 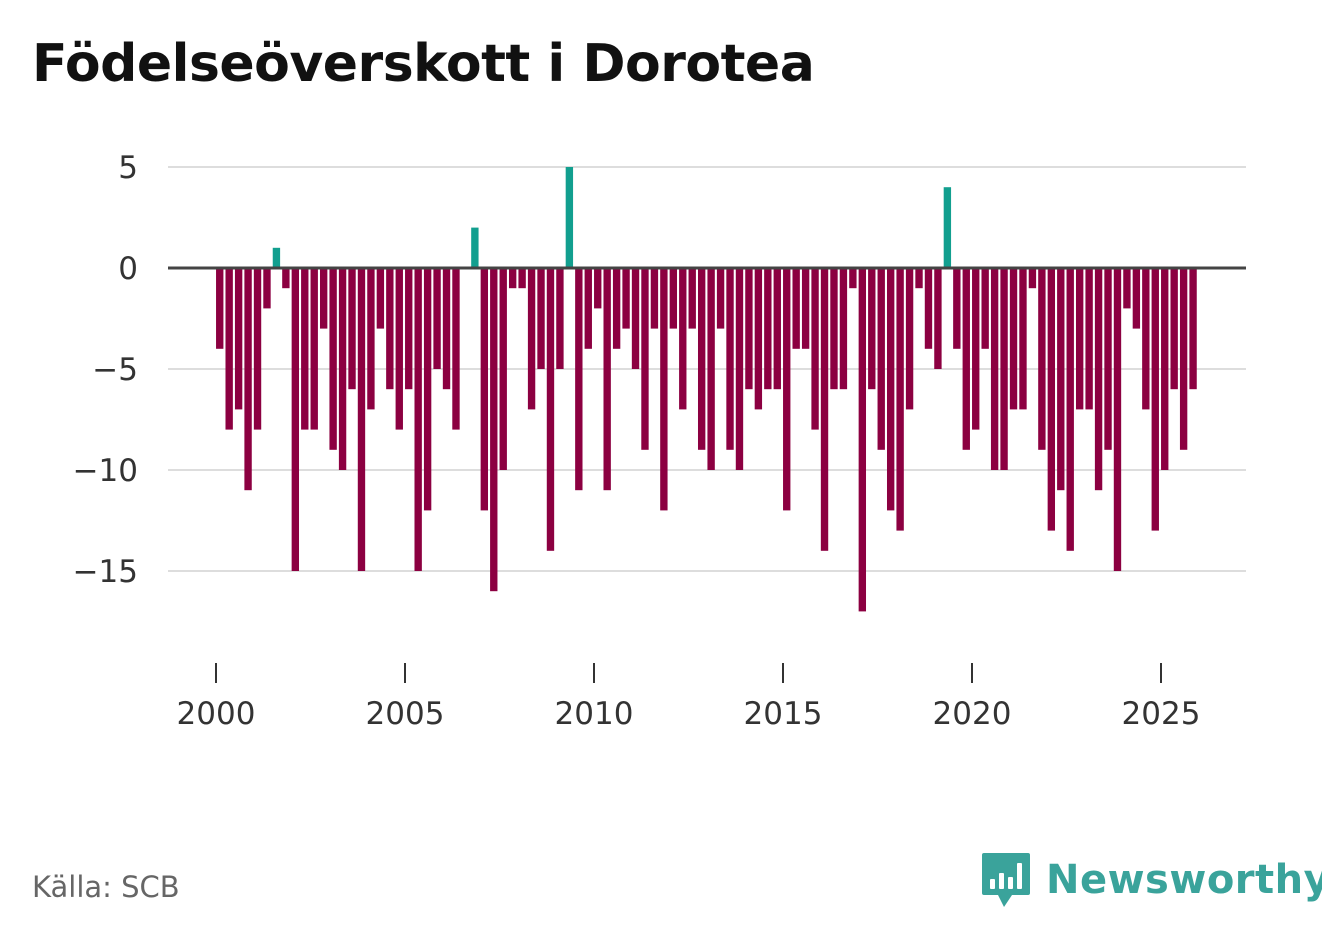 What do you see at coordinates (115, 370) in the screenshot?
I see `y-tick-label: −5` at bounding box center [115, 370].